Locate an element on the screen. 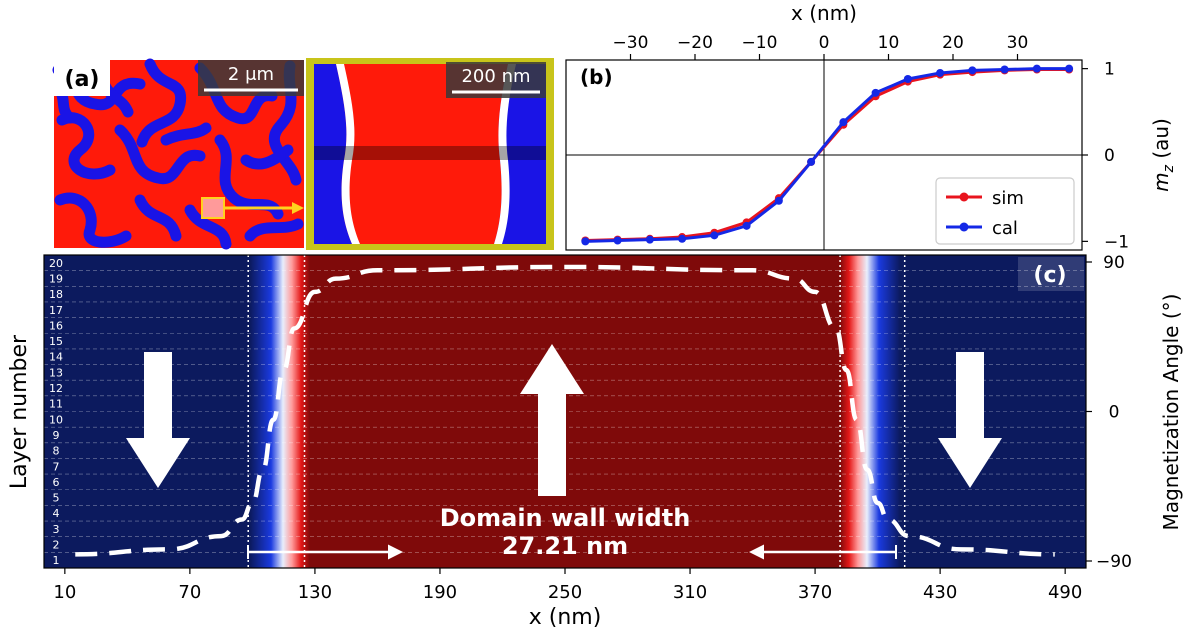 This screenshot has width=1200, height=634. panel-c-right-ticks: −90 0 90 is located at coordinates (1109, 412).